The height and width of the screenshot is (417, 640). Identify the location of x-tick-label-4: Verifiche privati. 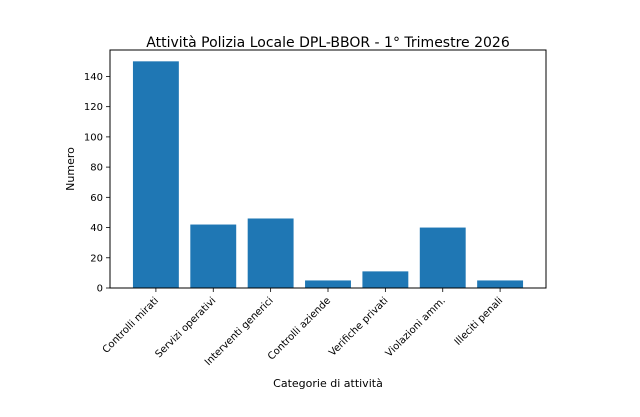
(358, 326).